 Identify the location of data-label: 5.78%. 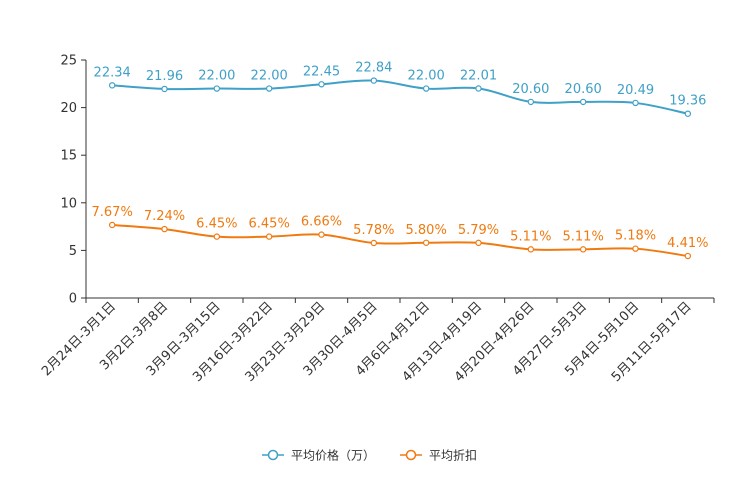
(373, 230).